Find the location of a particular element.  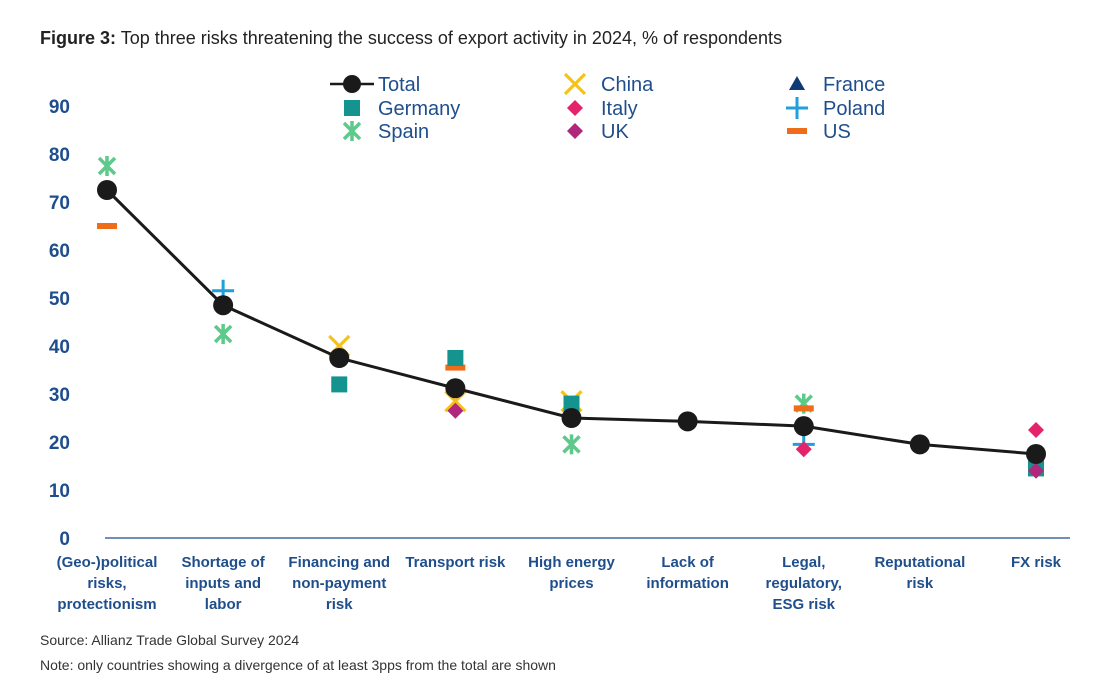

y-tick-label: 20 is located at coordinates (59, 443).